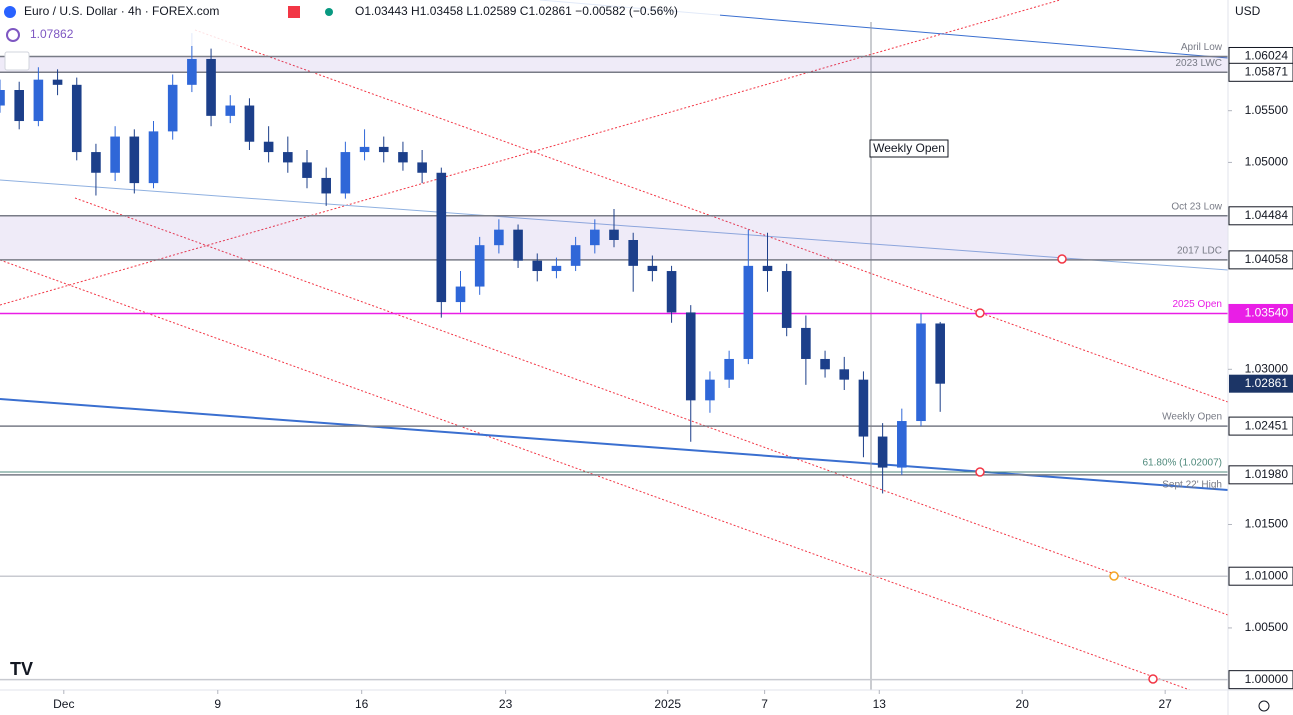  I want to click on x-tick-label: 27, so click(1165, 704).